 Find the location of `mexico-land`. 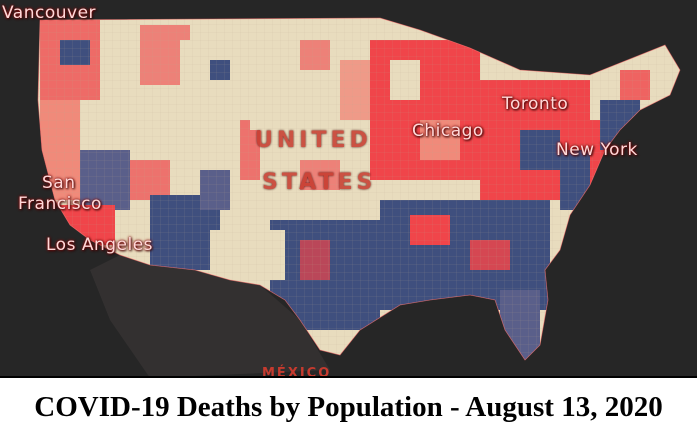

mexico-land is located at coordinates (210, 315).